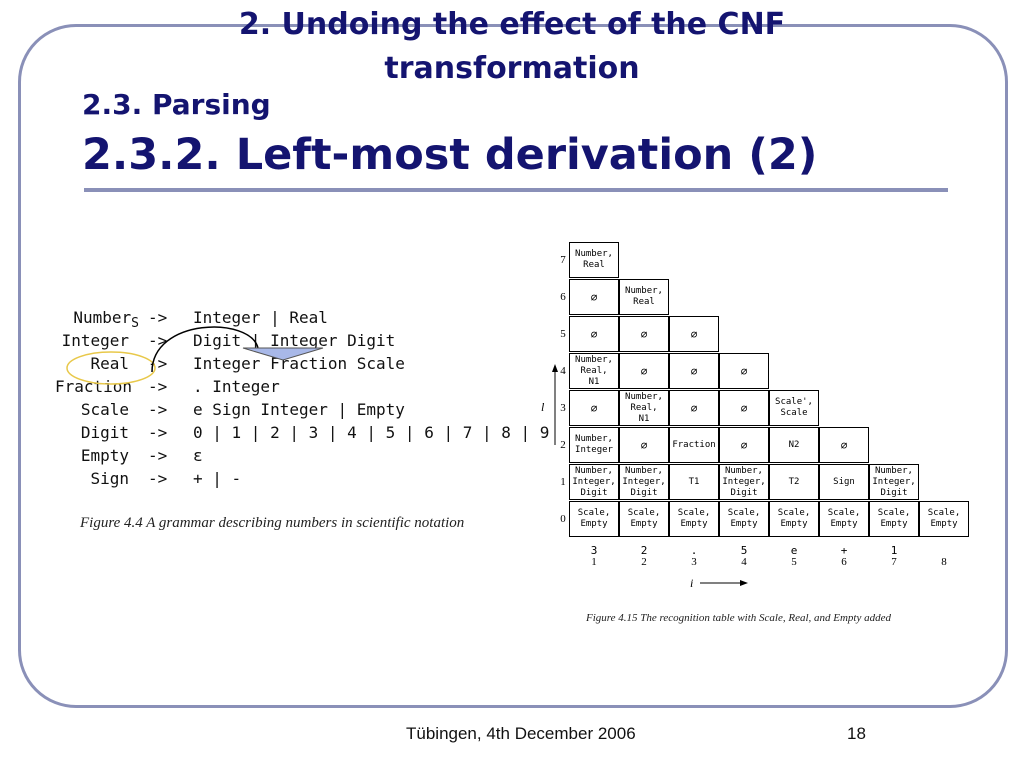  What do you see at coordinates (563, 445) in the screenshot?
I see `row-label: 2` at bounding box center [563, 445].